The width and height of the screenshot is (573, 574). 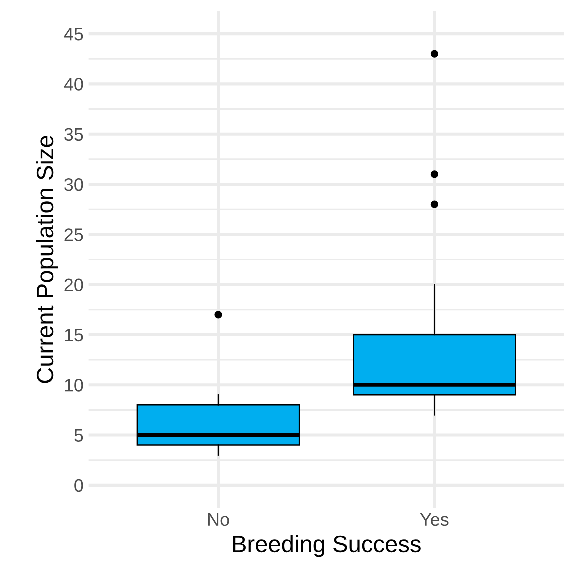 What do you see at coordinates (74, 185) in the screenshot?
I see `y-tick-label: 30` at bounding box center [74, 185].